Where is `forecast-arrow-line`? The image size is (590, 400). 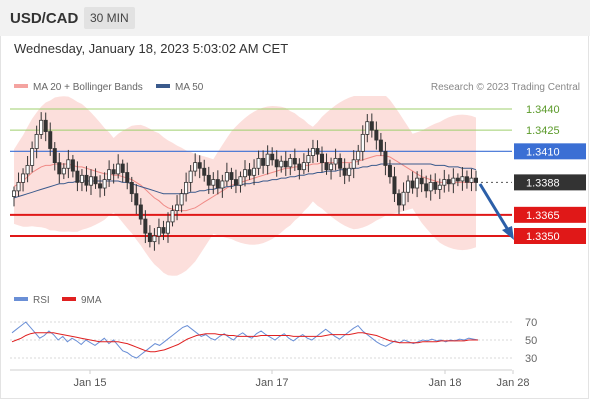
forecast-arrow-line is located at coordinates (494, 207).